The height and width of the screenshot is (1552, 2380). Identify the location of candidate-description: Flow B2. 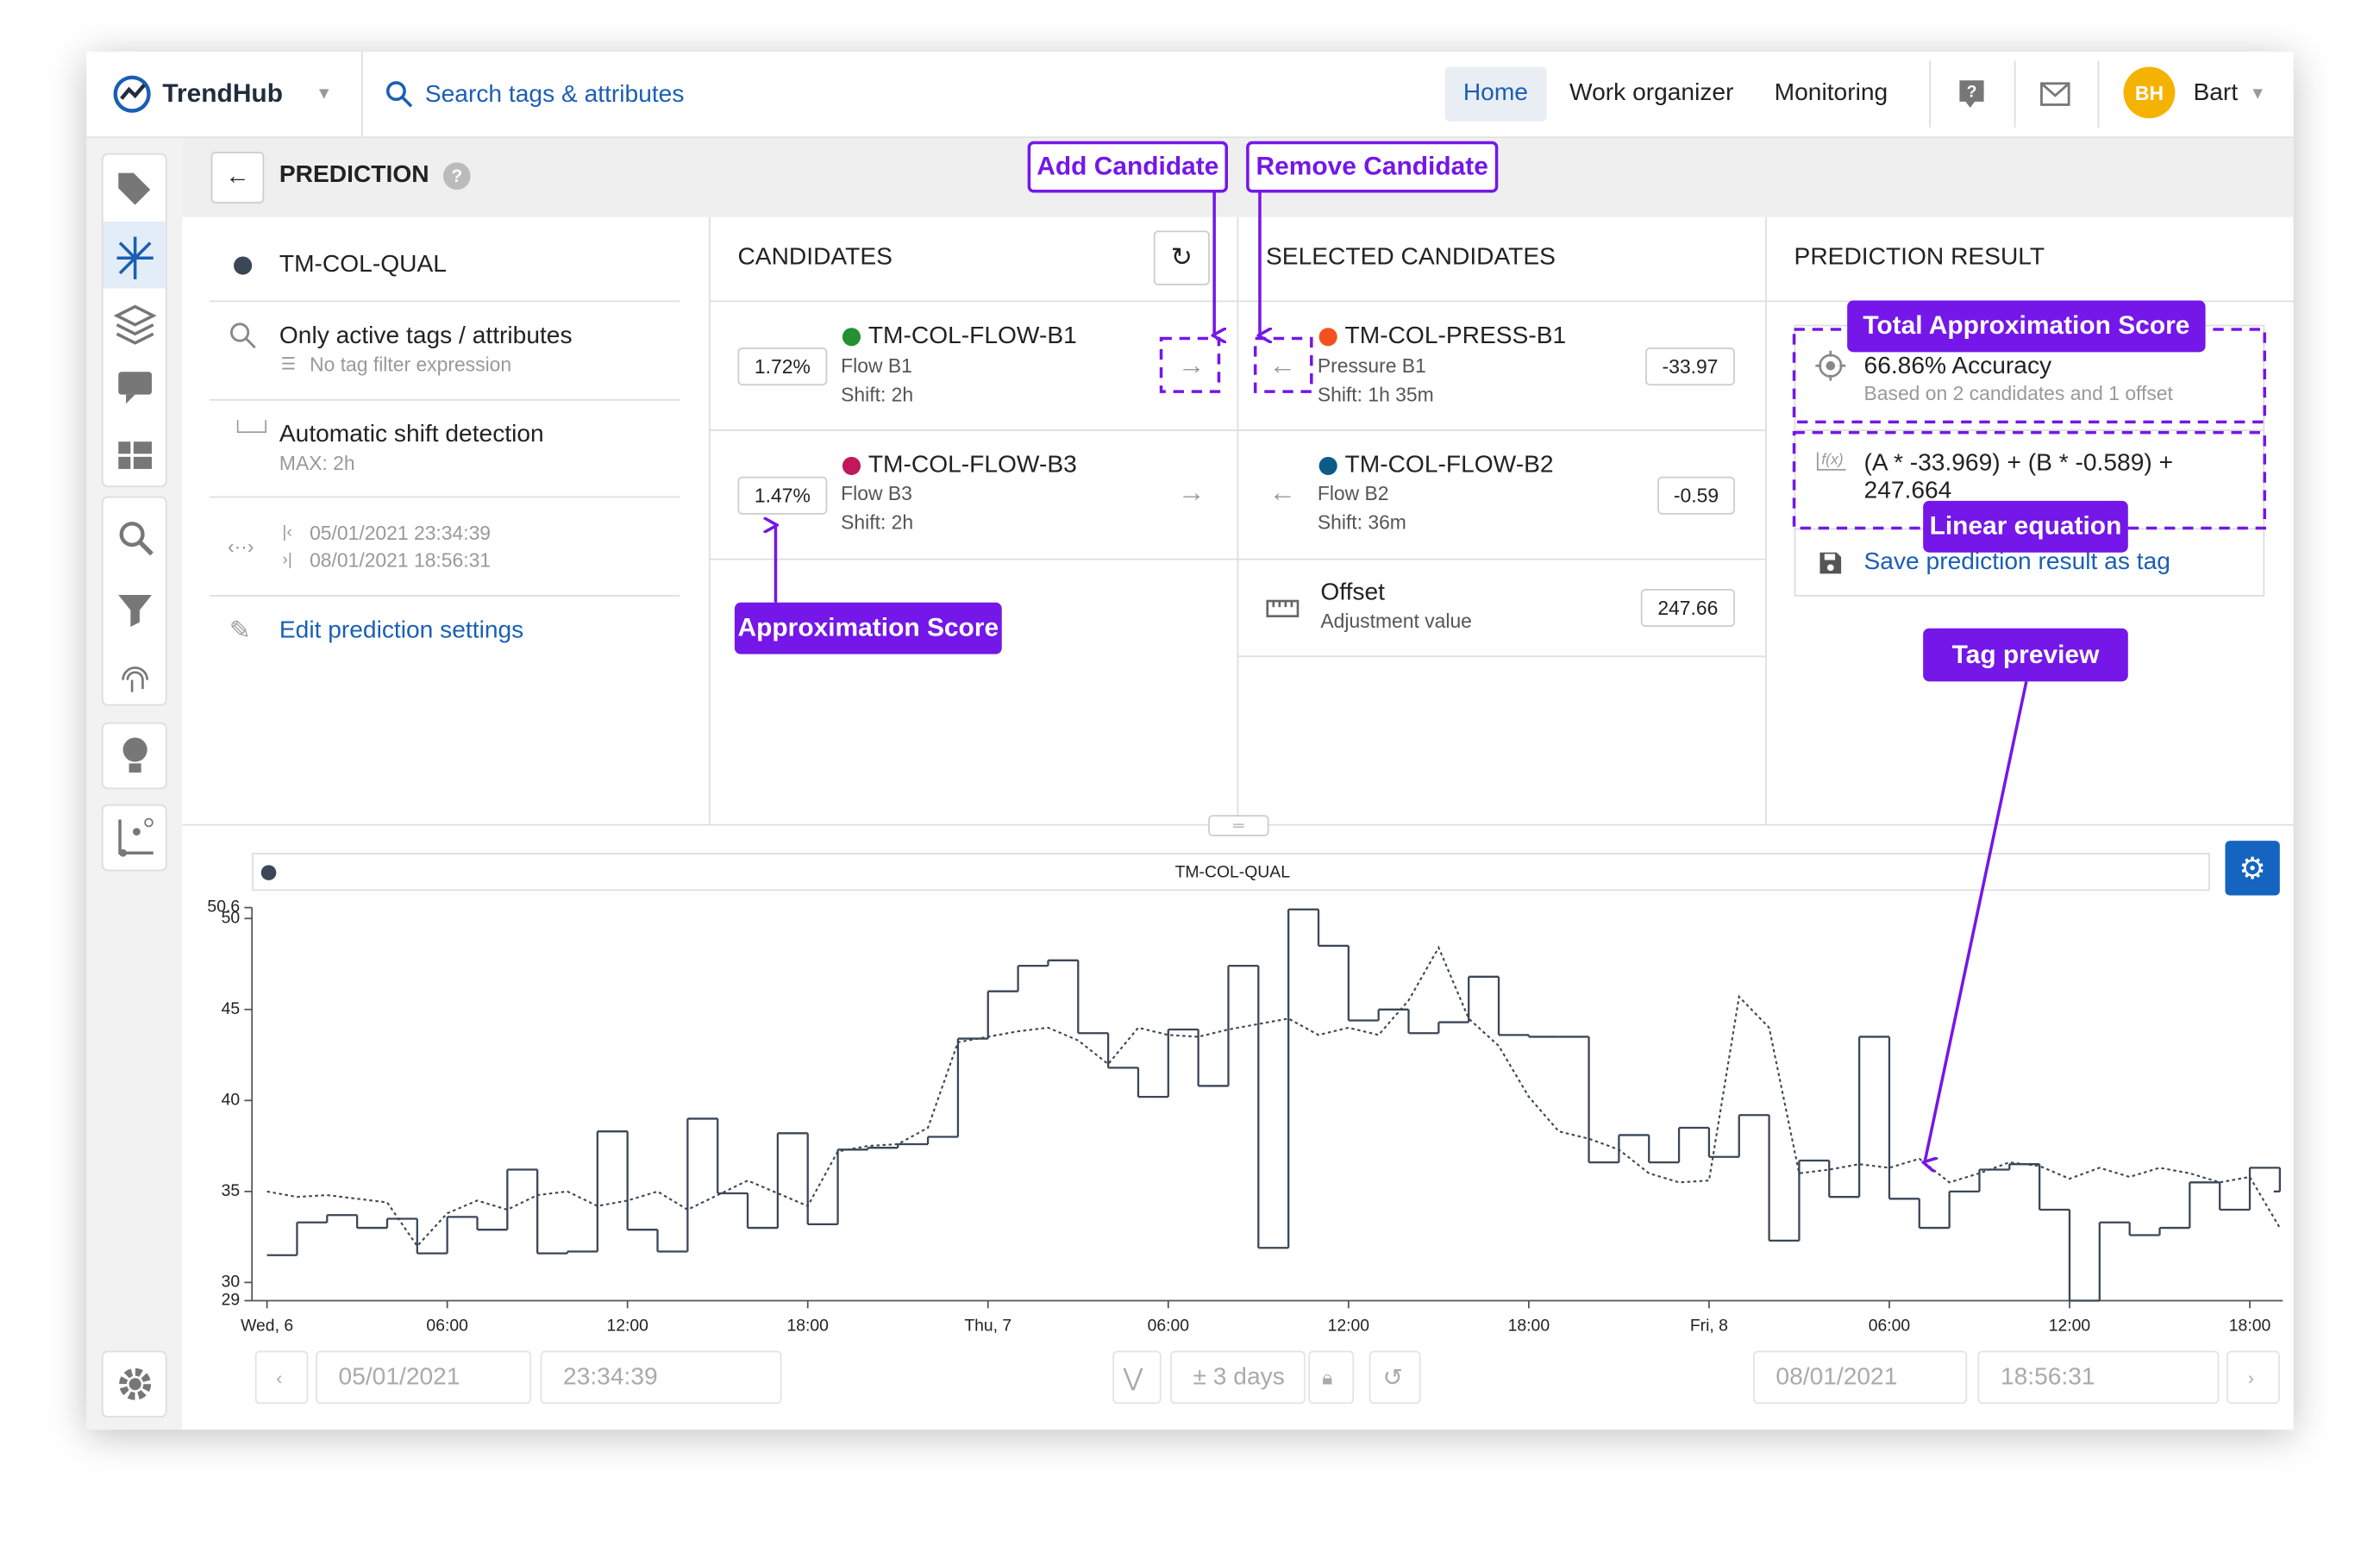
(1353, 493).